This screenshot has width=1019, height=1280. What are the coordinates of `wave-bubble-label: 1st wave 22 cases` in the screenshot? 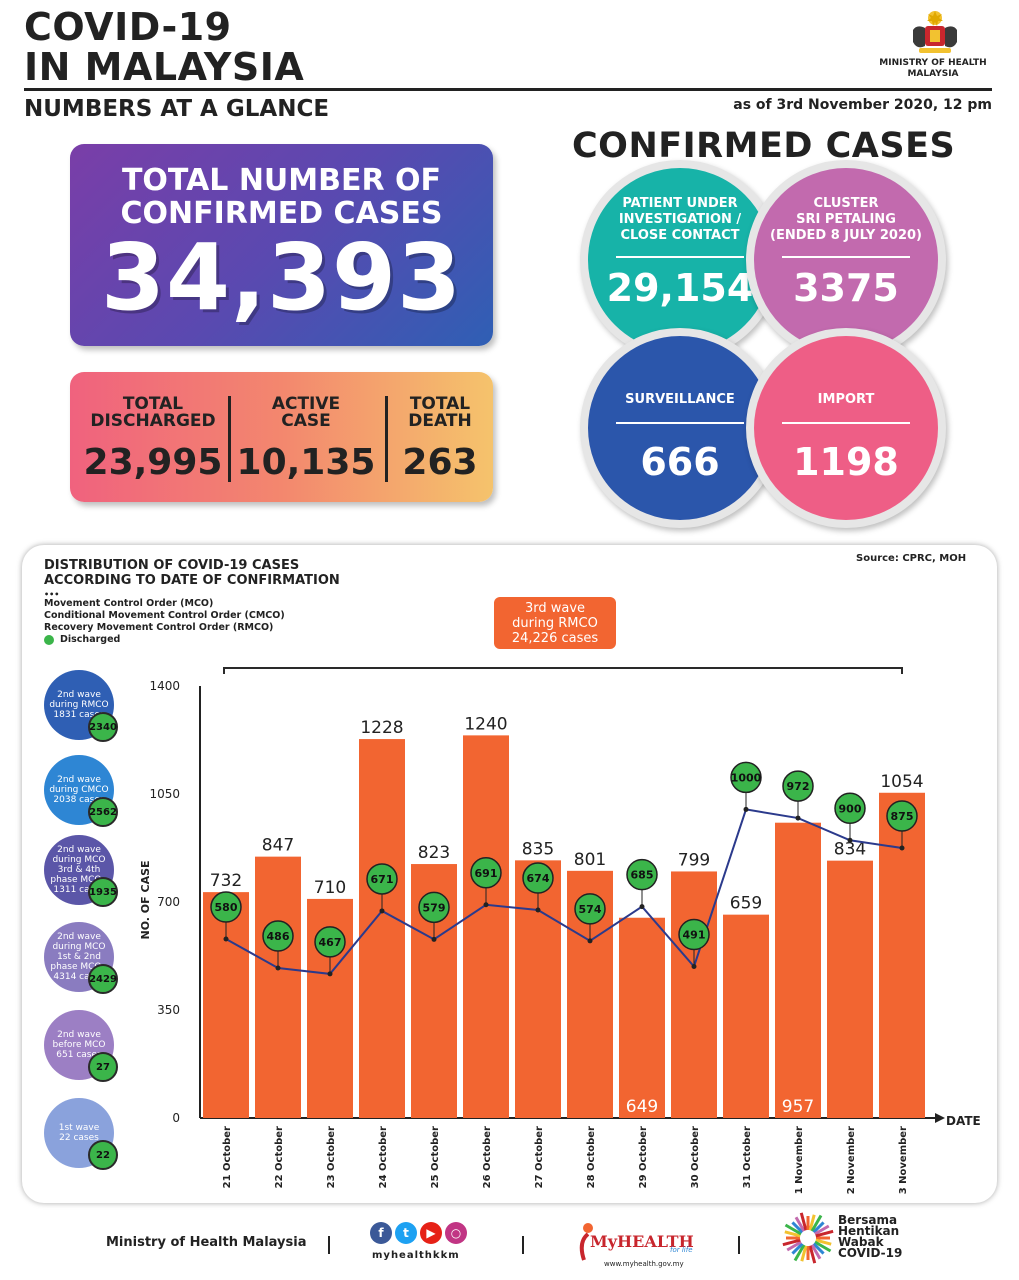 It's located at (79, 1133).